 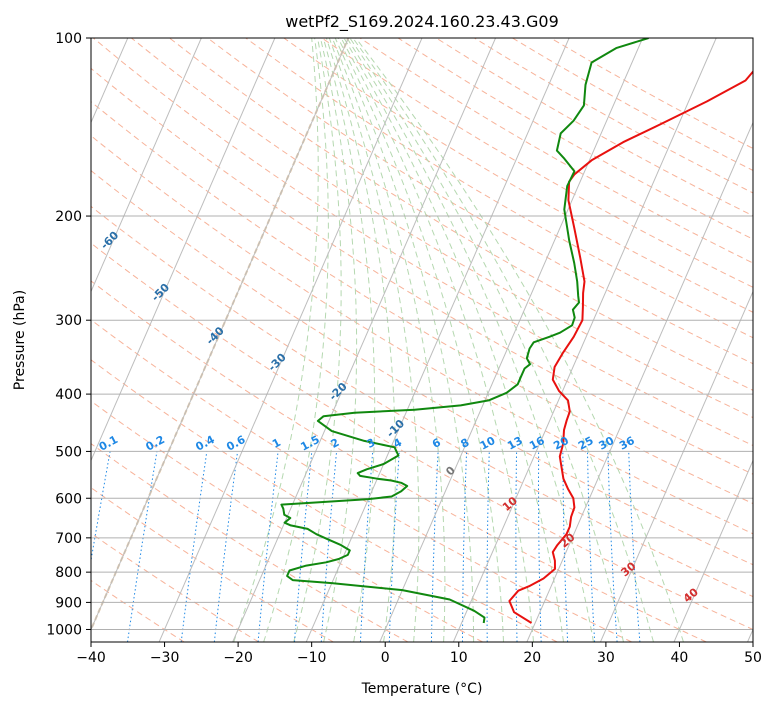 I want to click on mixing-ratio-label: 0.4, so click(x=205, y=443).